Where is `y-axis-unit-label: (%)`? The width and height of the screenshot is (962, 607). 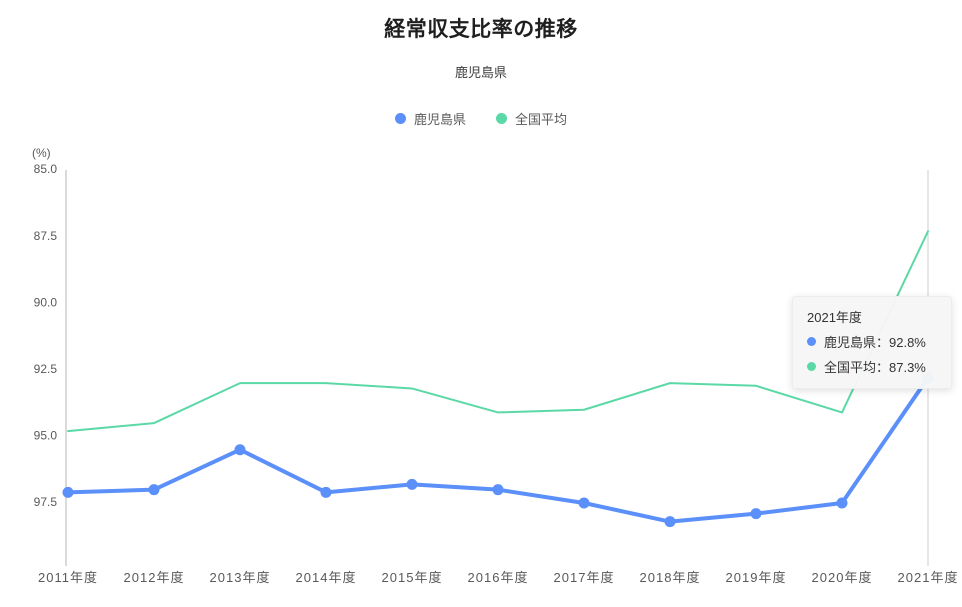
y-axis-unit-label: (%) is located at coordinates (41, 153).